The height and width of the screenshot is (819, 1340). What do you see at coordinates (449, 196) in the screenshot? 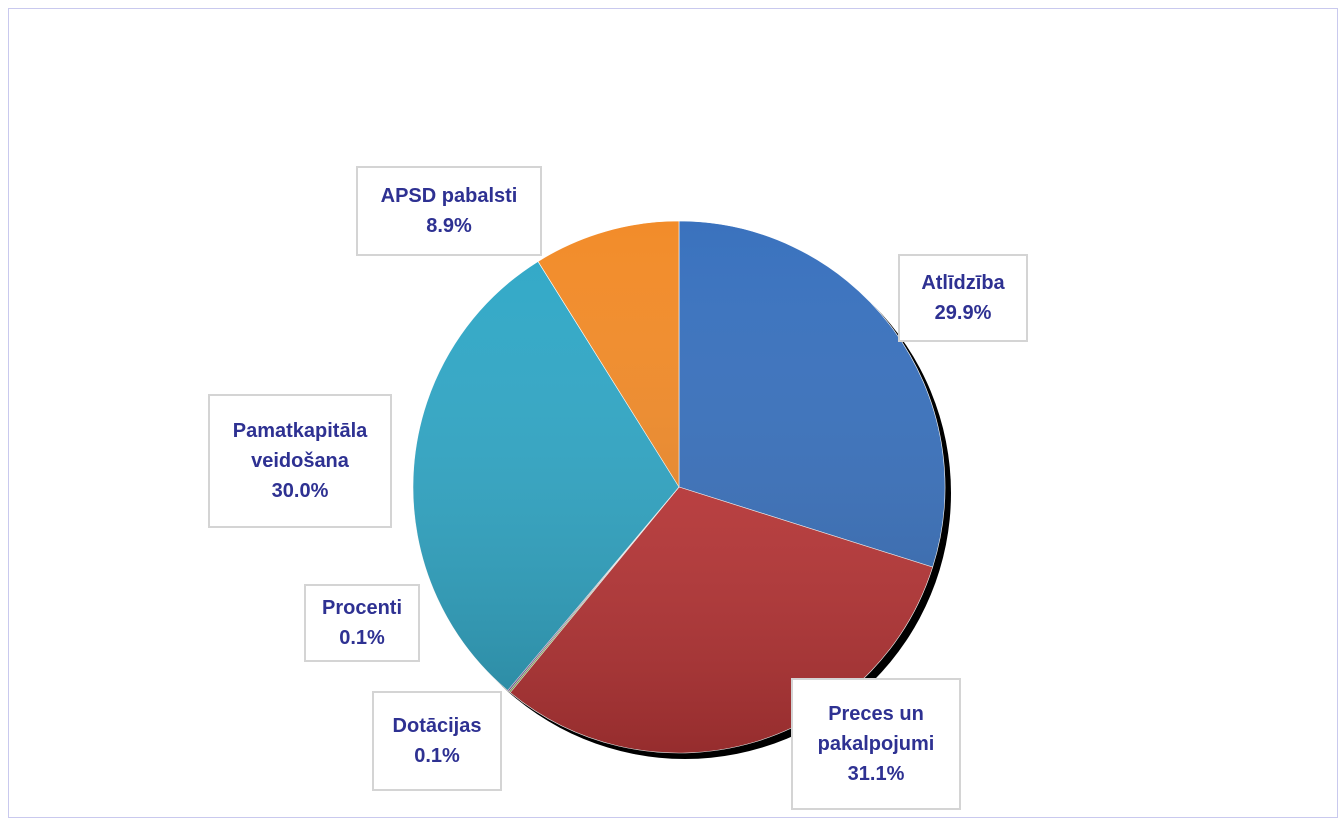
I see `label-category: APSD pabalsti` at bounding box center [449, 196].